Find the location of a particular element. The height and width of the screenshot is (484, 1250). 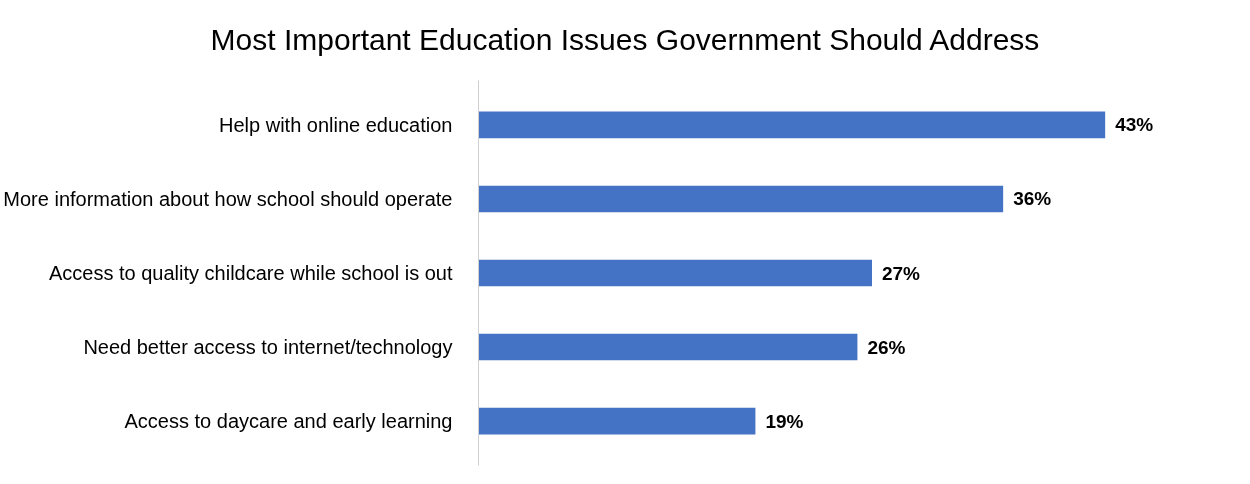

y-tick-label: Need better access to internet/technology is located at coordinates (268, 347).